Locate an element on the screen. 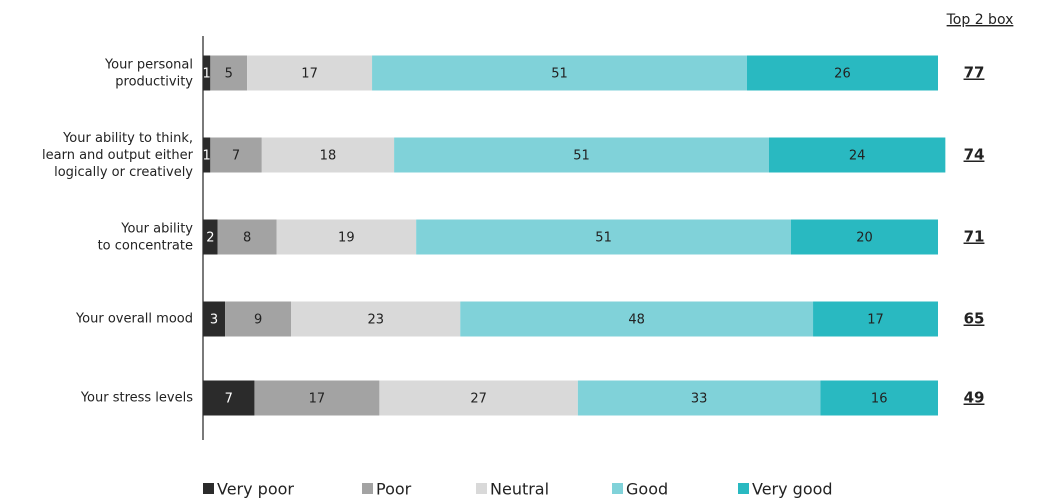 The image size is (1045, 502). top2-title: Top 2 box is located at coordinates (980, 20).